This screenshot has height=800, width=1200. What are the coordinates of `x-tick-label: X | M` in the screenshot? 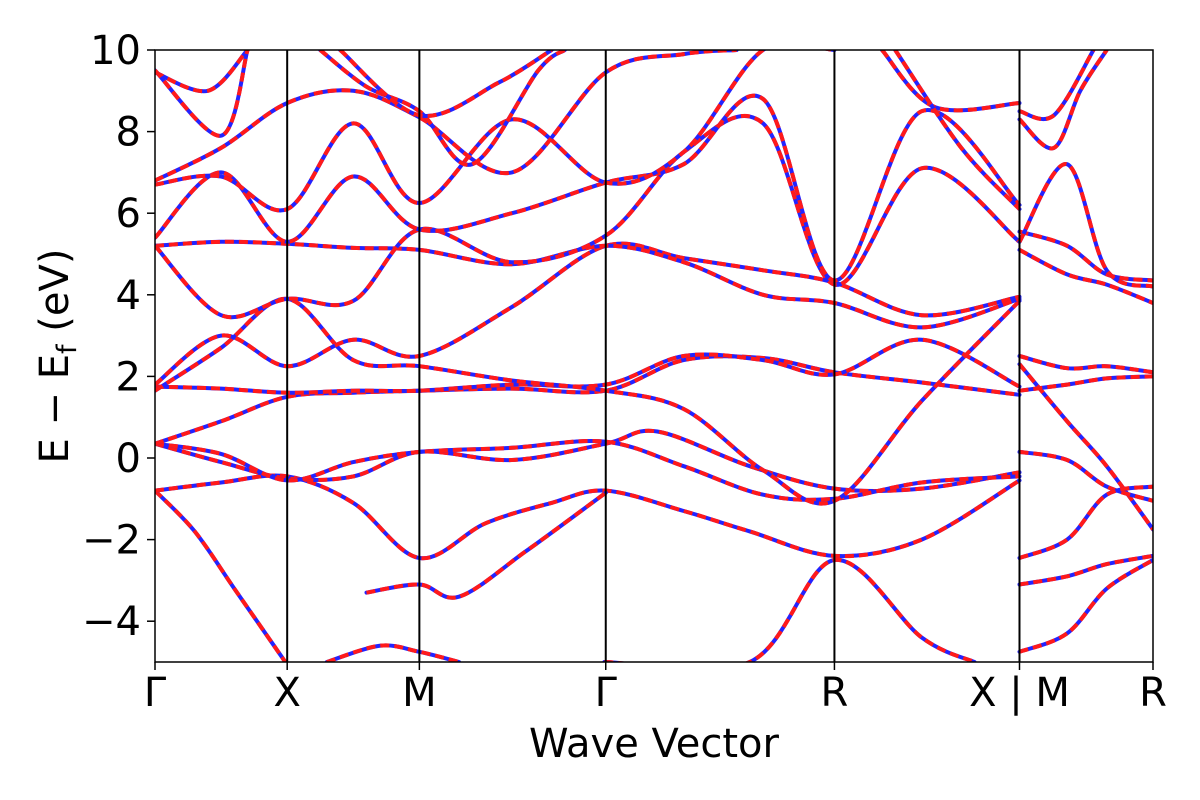 It's located at (1019, 693).